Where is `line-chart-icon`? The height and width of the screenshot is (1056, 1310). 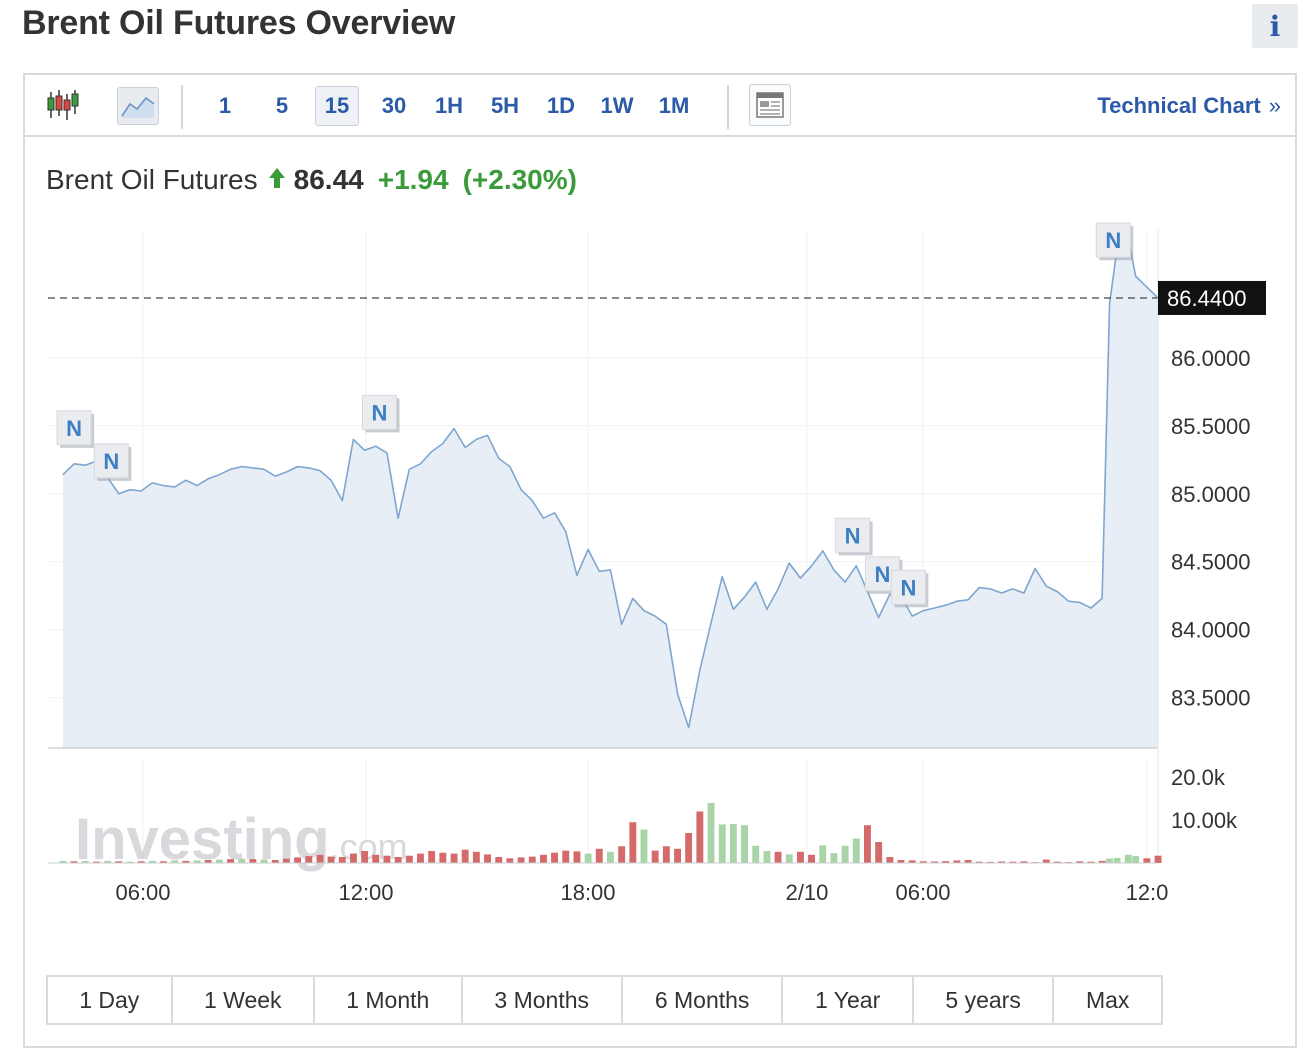
line-chart-icon is located at coordinates (138, 106).